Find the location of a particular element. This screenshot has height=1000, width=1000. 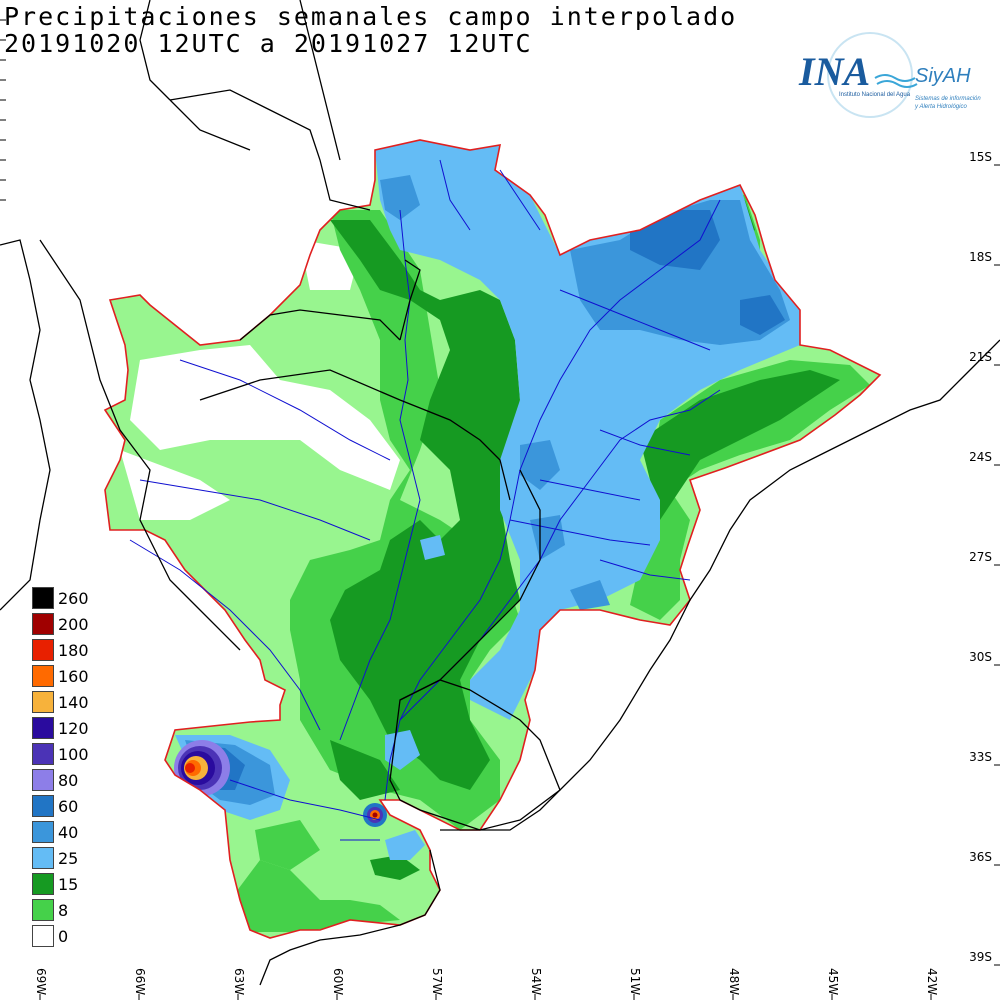

legend-entry: 140 is located at coordinates (65, 702).